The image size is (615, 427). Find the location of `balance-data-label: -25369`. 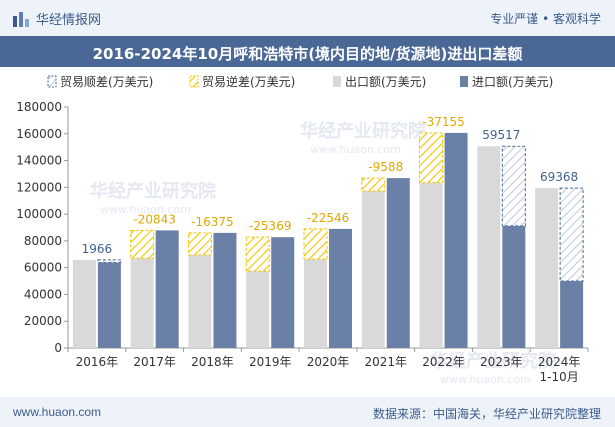

balance-data-label: -25369 is located at coordinates (270, 226).